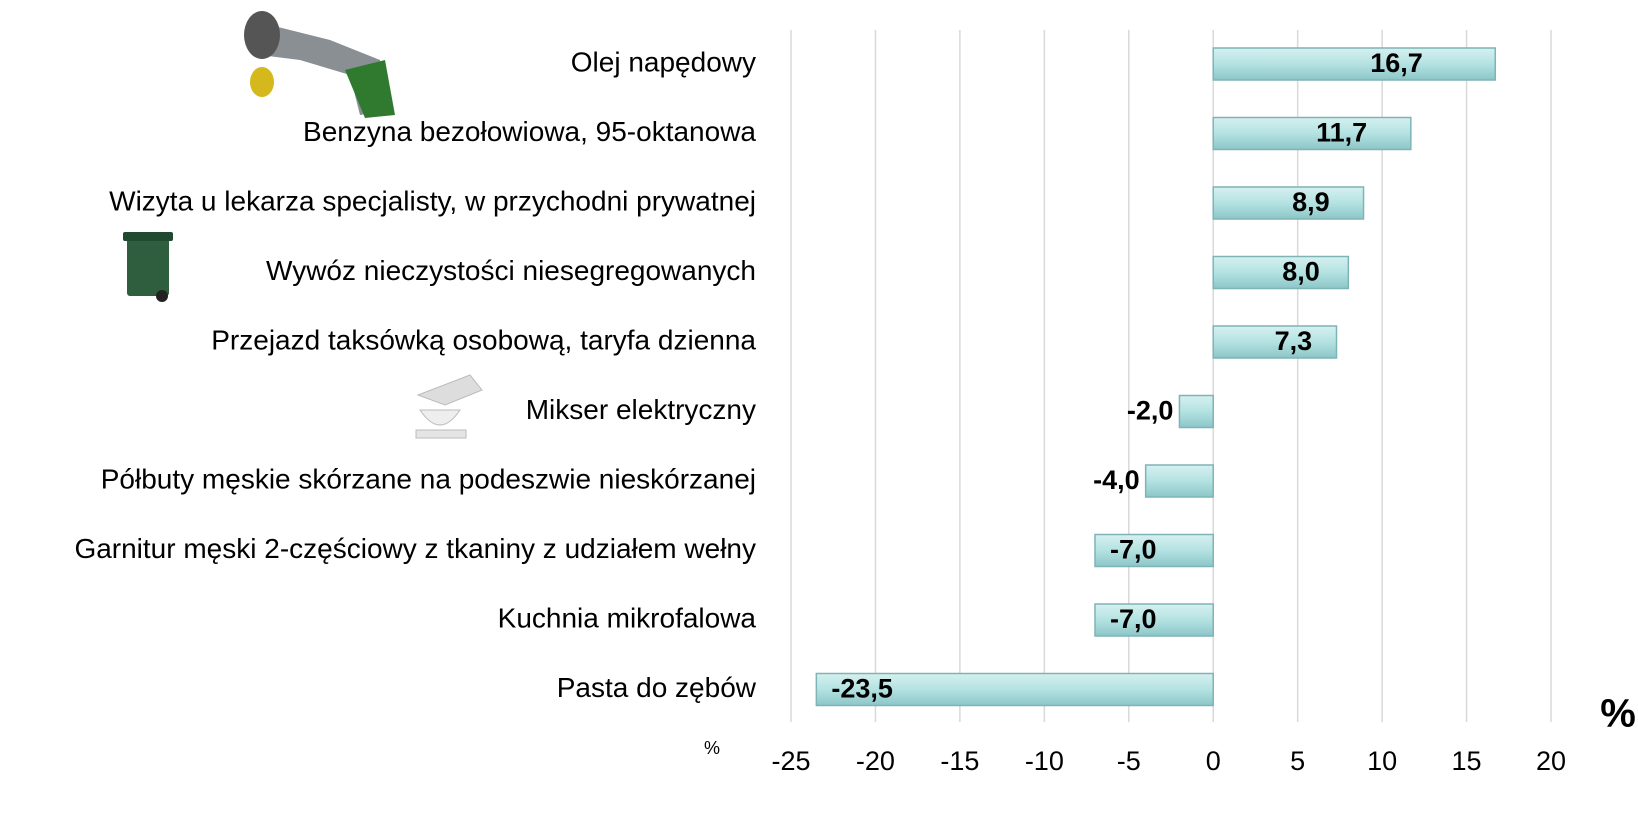 This screenshot has width=1638, height=814. What do you see at coordinates (148, 267) in the screenshot?
I see `icon-bin` at bounding box center [148, 267].